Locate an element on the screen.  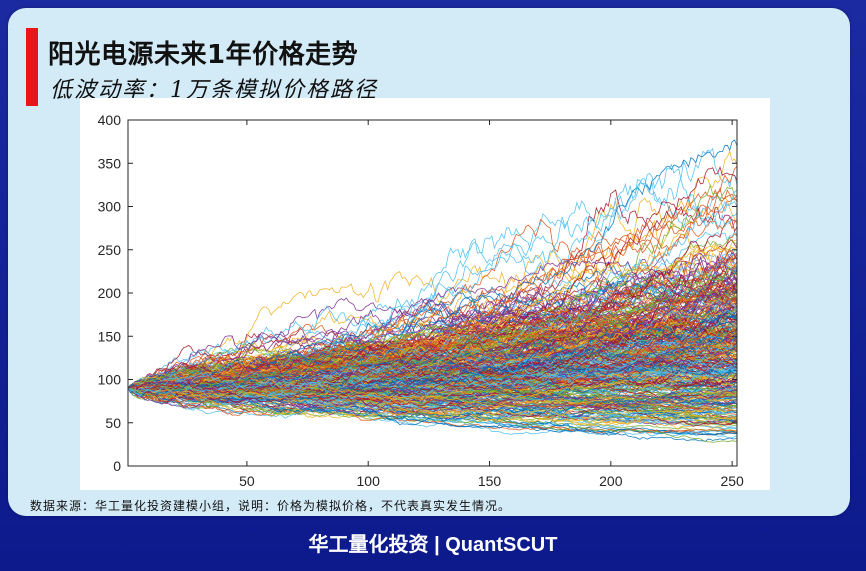
y-tick-label: 0 is located at coordinates (117, 466).